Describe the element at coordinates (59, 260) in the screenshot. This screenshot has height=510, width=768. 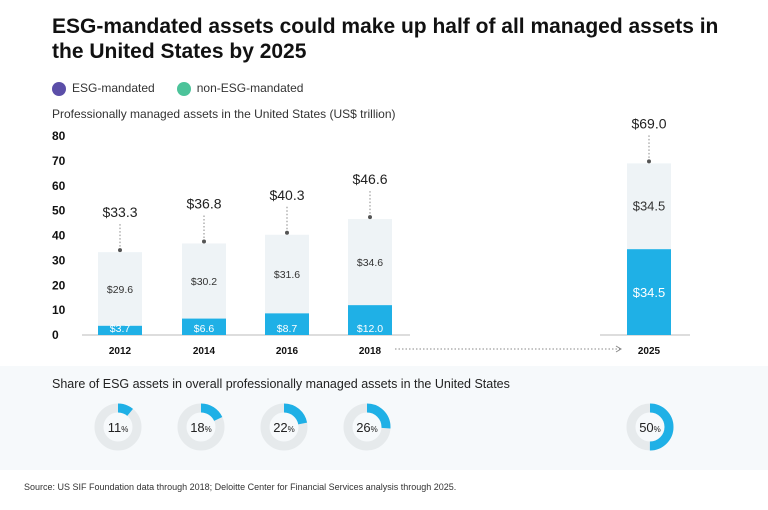
I see `y-tick-label: 30` at that location.